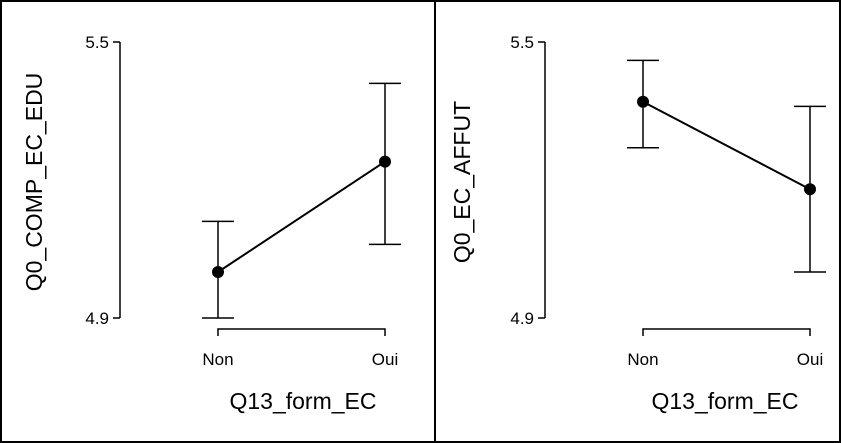 The height and width of the screenshot is (443, 841). What do you see at coordinates (34, 182) in the screenshot?
I see `y-axis-title: Q0_COMP_EC_EDU` at bounding box center [34, 182].